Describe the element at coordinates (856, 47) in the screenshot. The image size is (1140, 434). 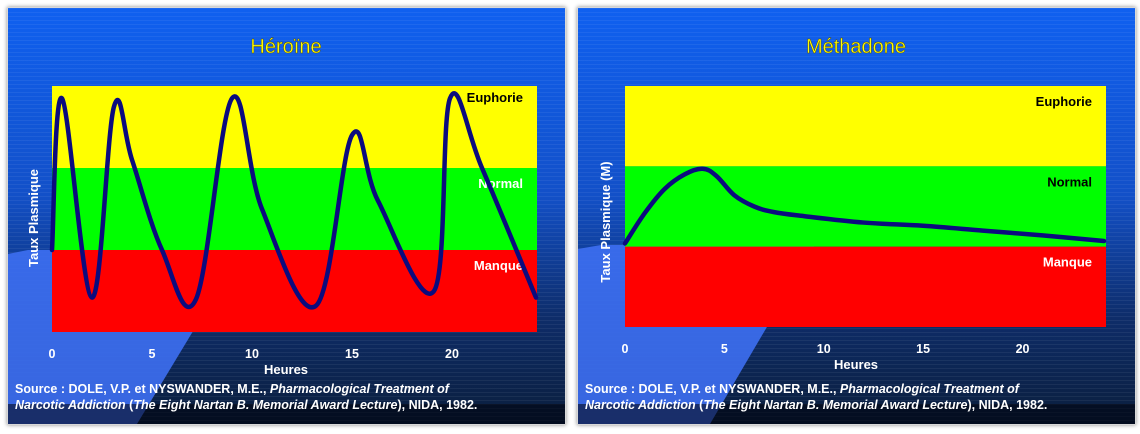
I see `chart-title: Méthadone` at that location.